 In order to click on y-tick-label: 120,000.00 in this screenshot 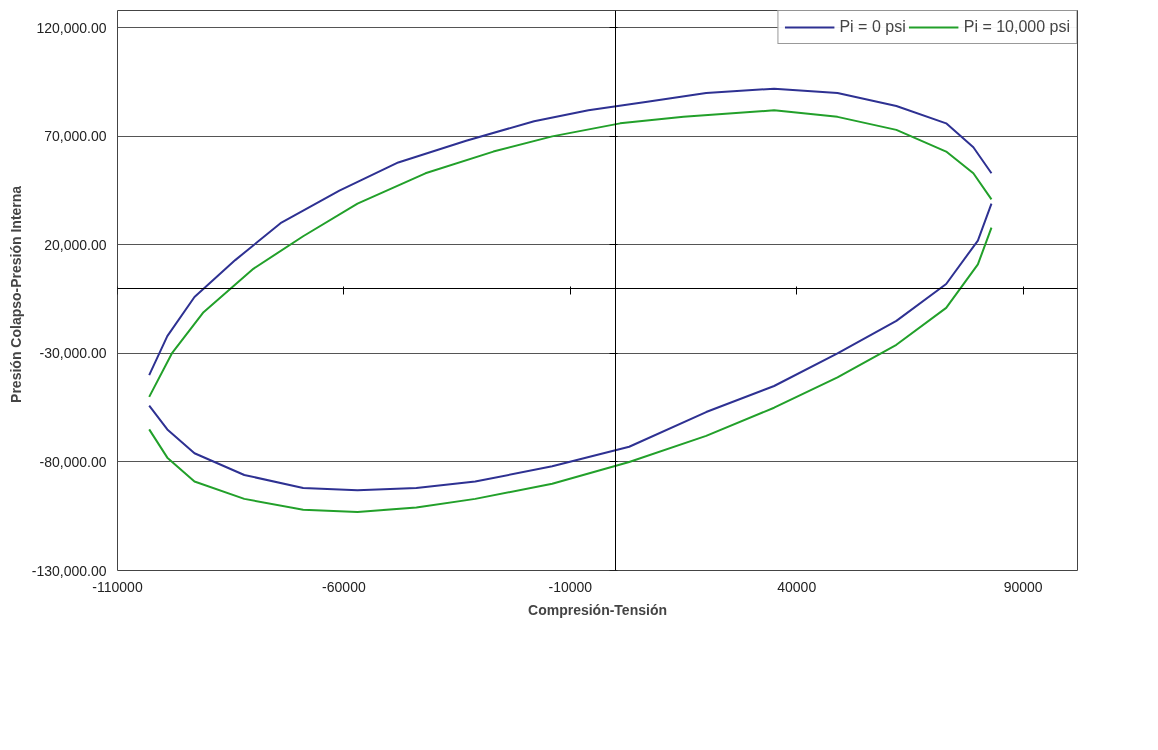, I will do `click(71, 27)`.